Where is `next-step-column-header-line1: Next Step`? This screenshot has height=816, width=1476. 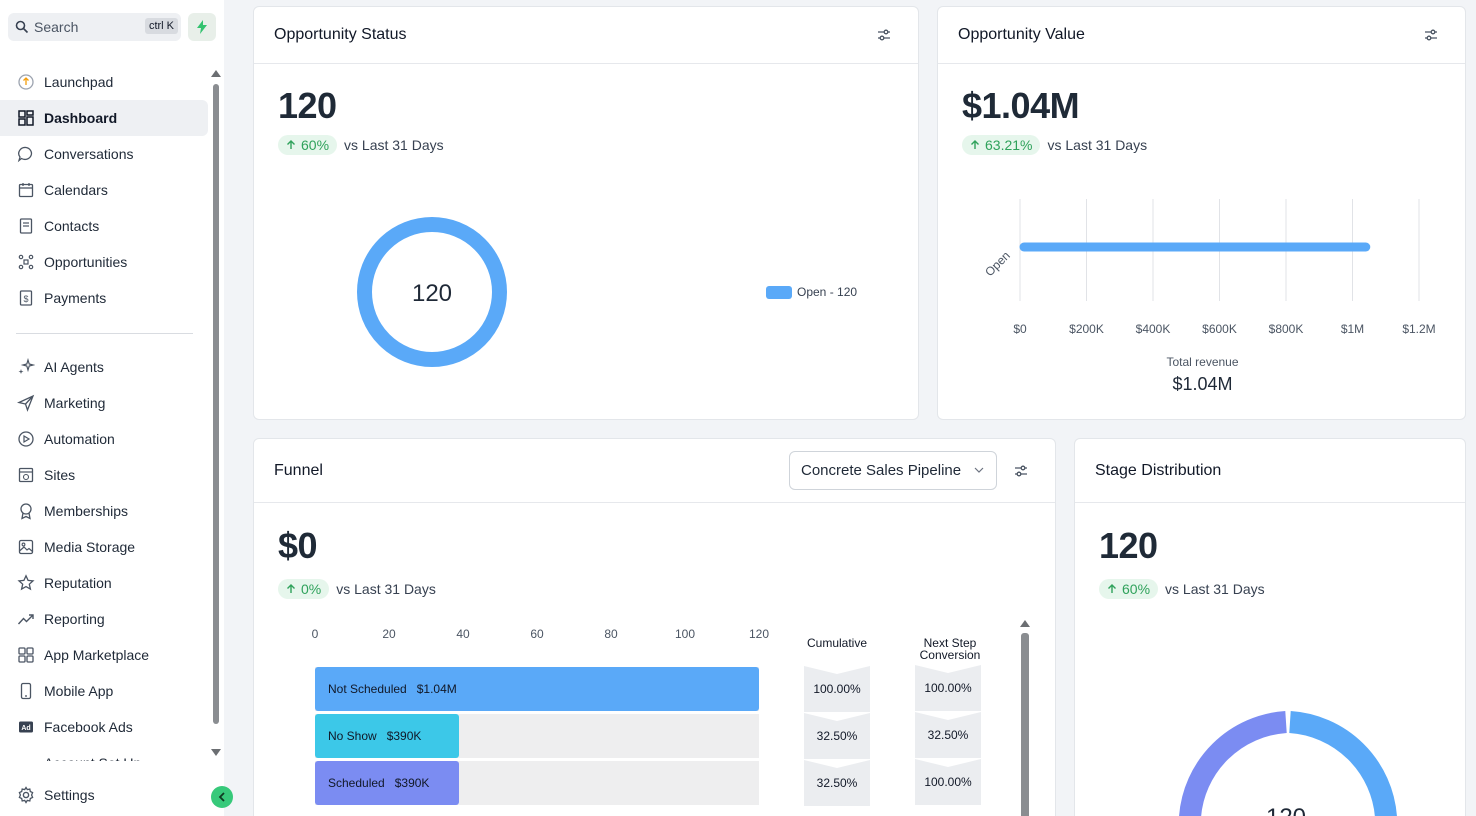
next-step-column-header-line1: Next Step is located at coordinates (950, 643).